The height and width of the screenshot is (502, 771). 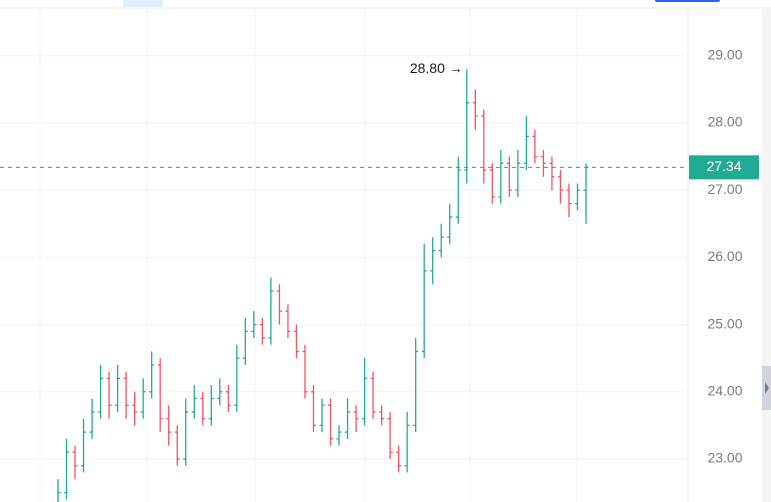 I want to click on y-tick-label: 28.00, so click(x=724, y=122).